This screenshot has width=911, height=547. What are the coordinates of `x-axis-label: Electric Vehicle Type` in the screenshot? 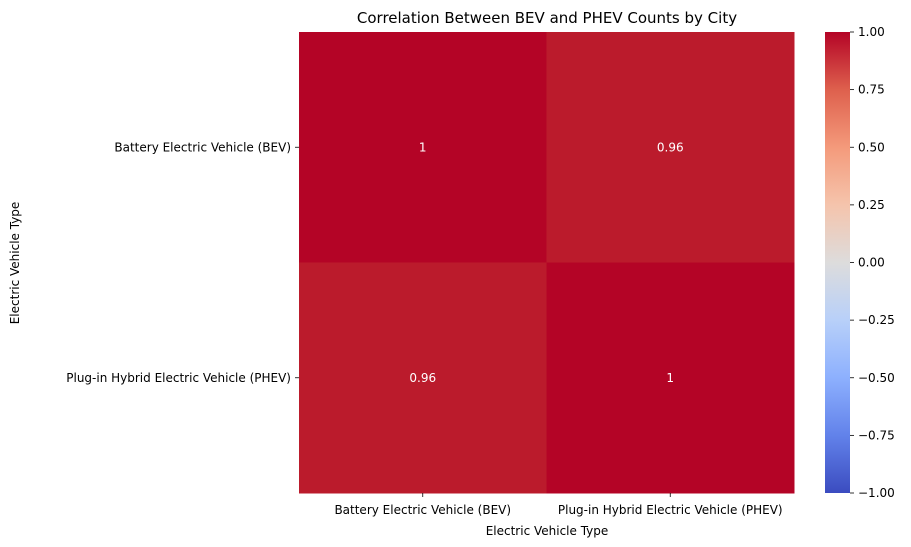 It's located at (547, 531).